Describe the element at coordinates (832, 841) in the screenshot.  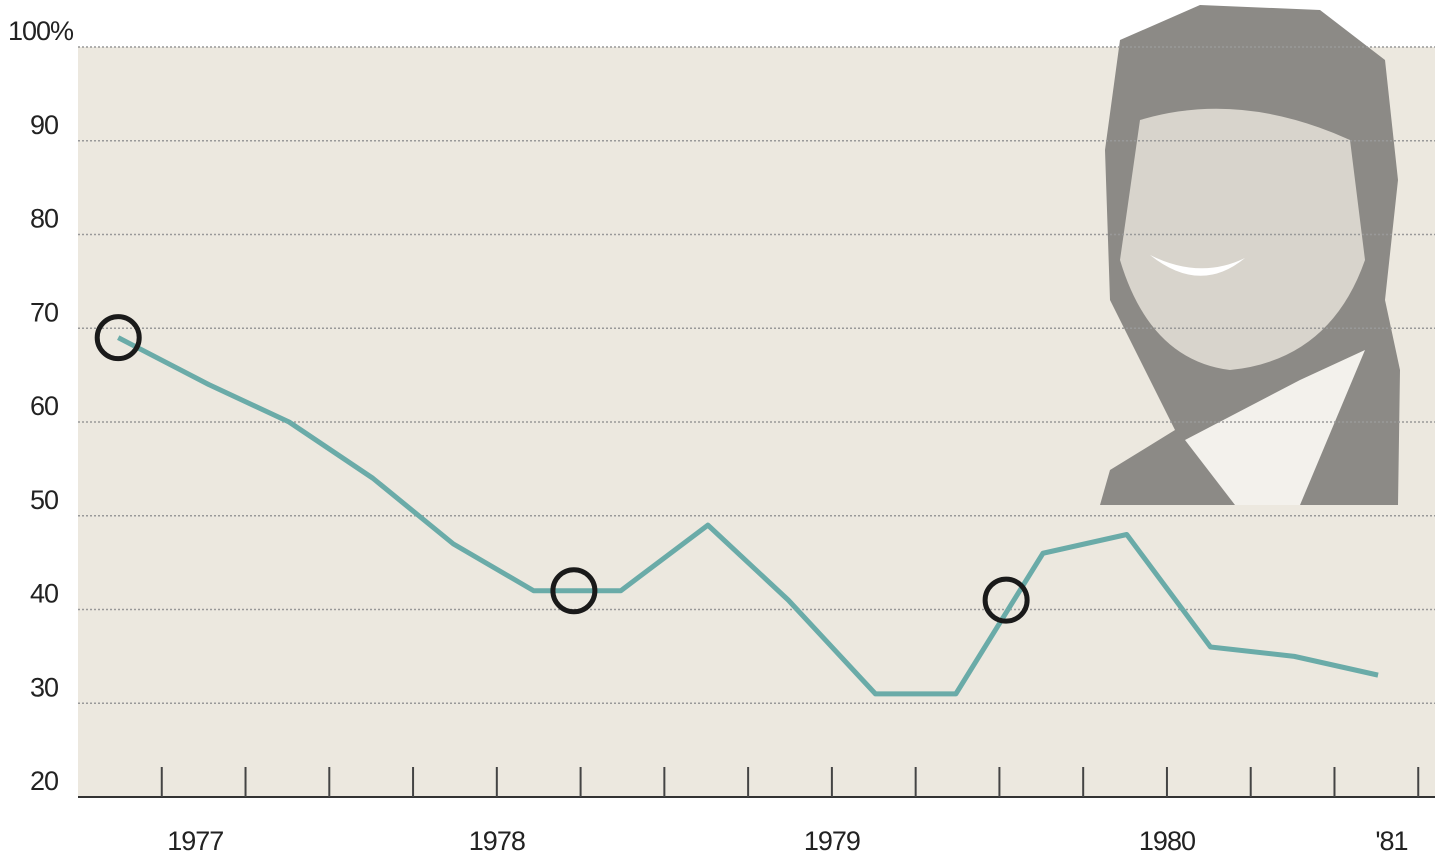
I see `x-tick-label: 1979` at that location.